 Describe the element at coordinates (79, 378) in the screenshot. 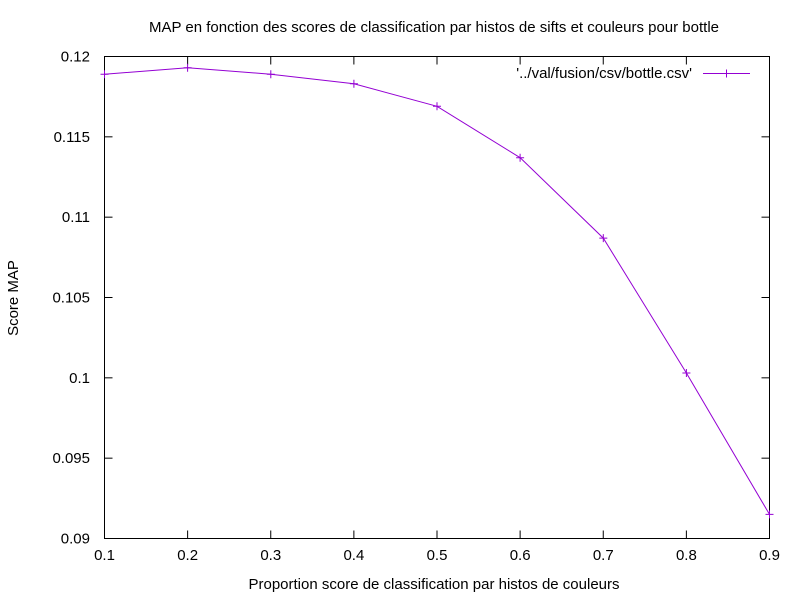

I see `y-tick-label: 0.1` at that location.